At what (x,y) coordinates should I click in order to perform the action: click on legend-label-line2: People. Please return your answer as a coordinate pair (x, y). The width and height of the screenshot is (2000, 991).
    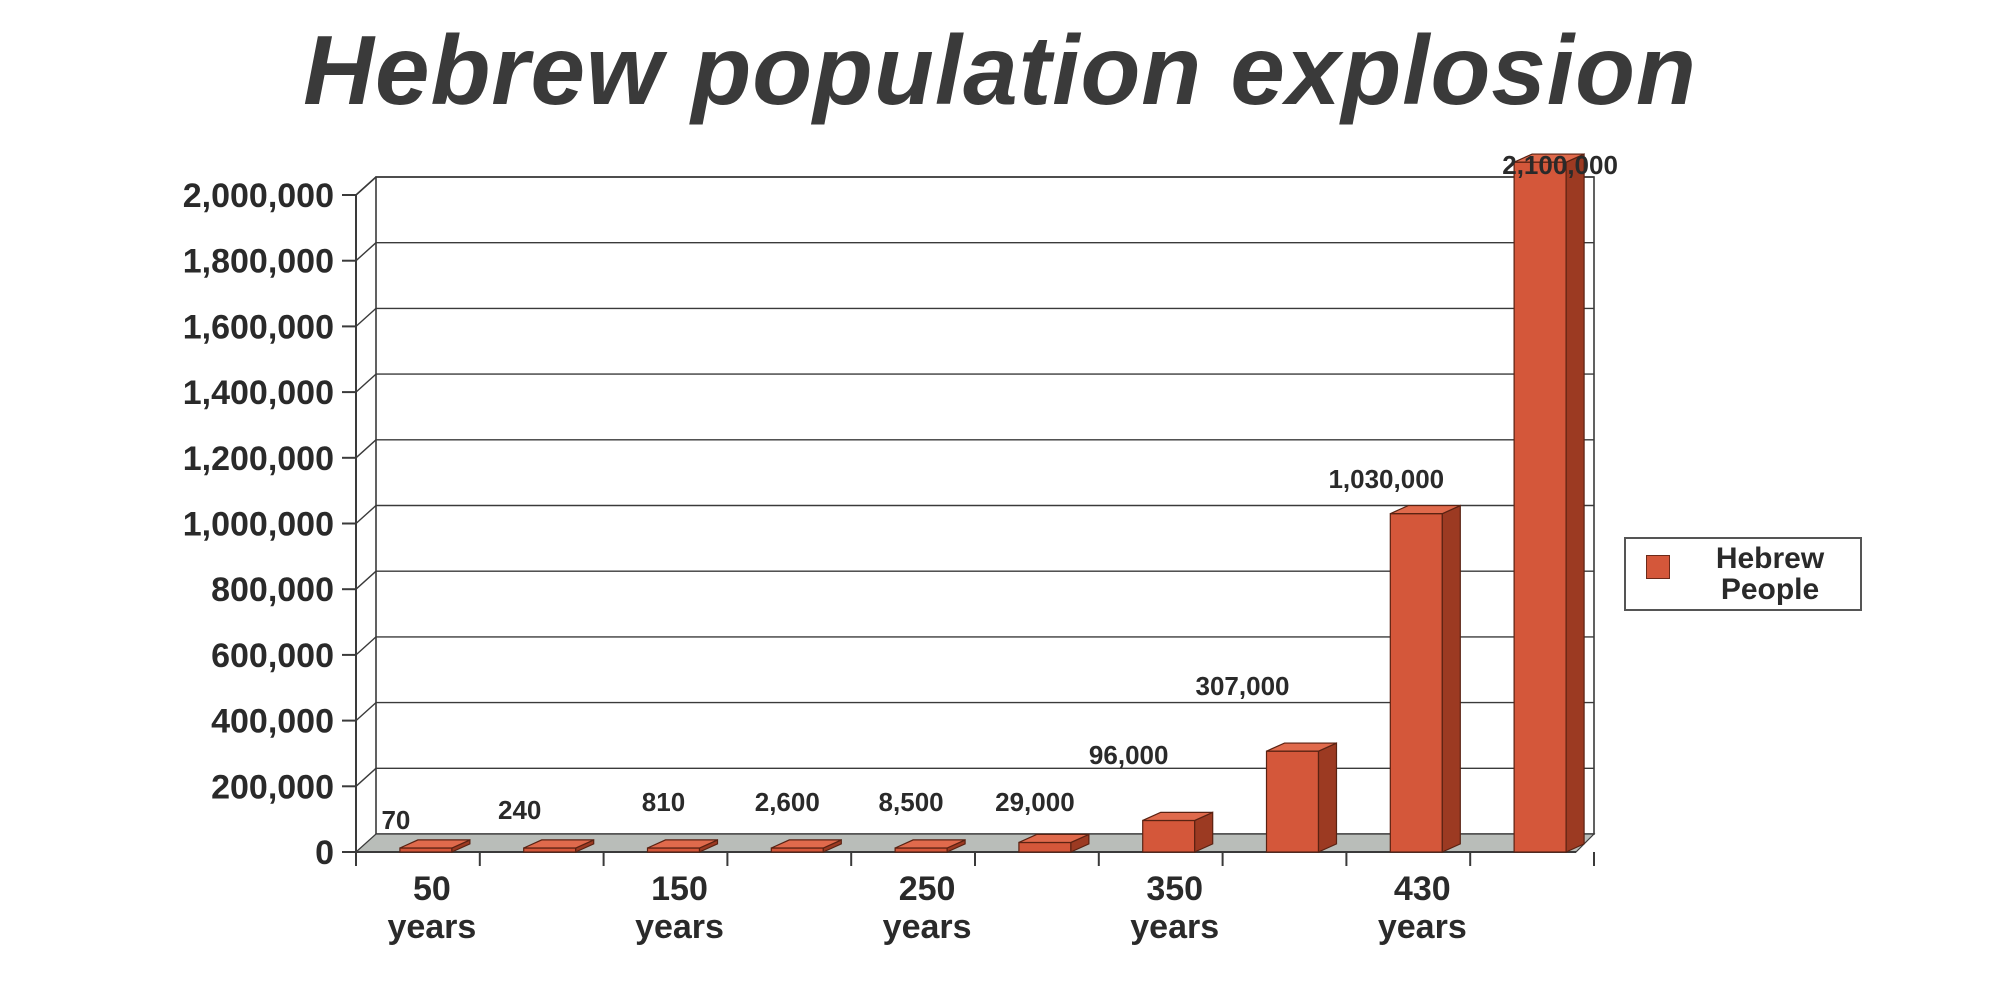
    Looking at the image, I should click on (1770, 589).